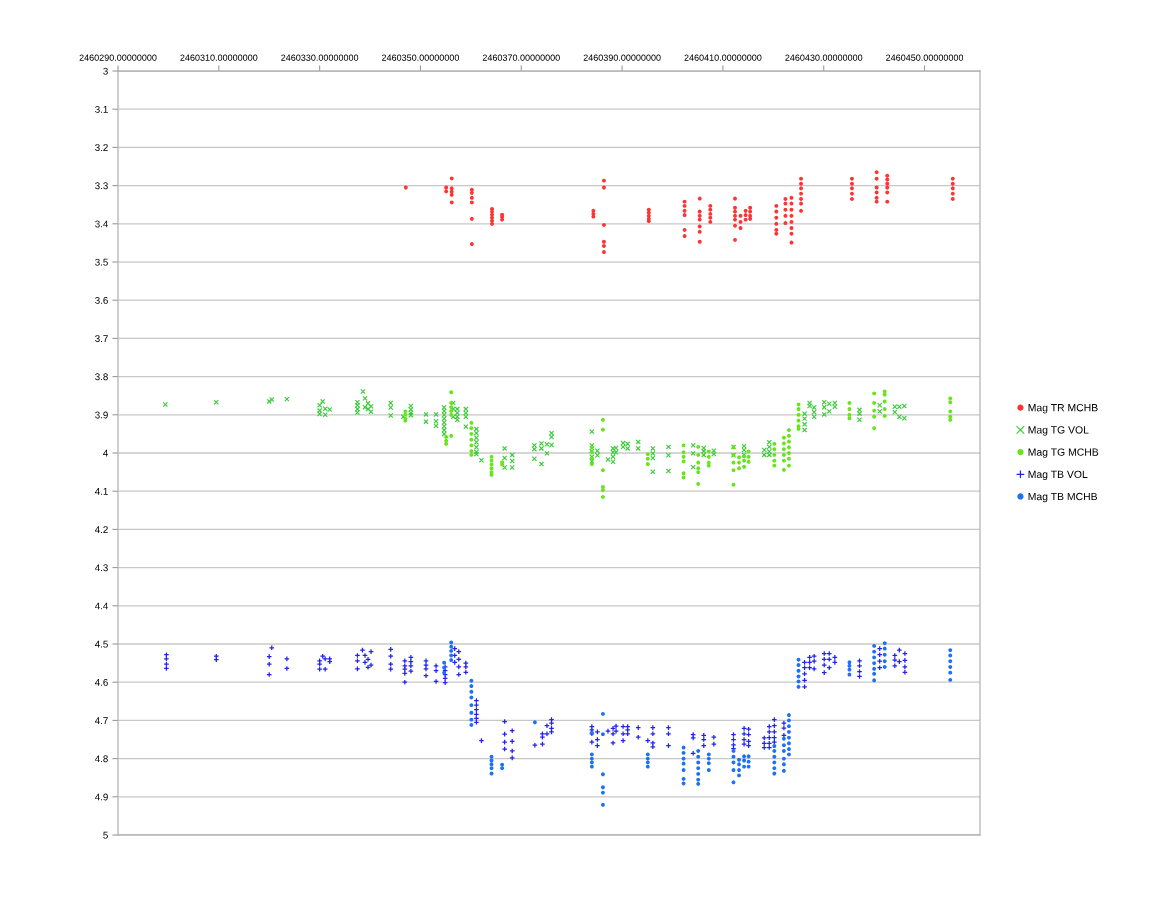 The width and height of the screenshot is (1171, 897). What do you see at coordinates (622, 57) in the screenshot?
I see `x-tick-label: 2460390.00000000` at bounding box center [622, 57].